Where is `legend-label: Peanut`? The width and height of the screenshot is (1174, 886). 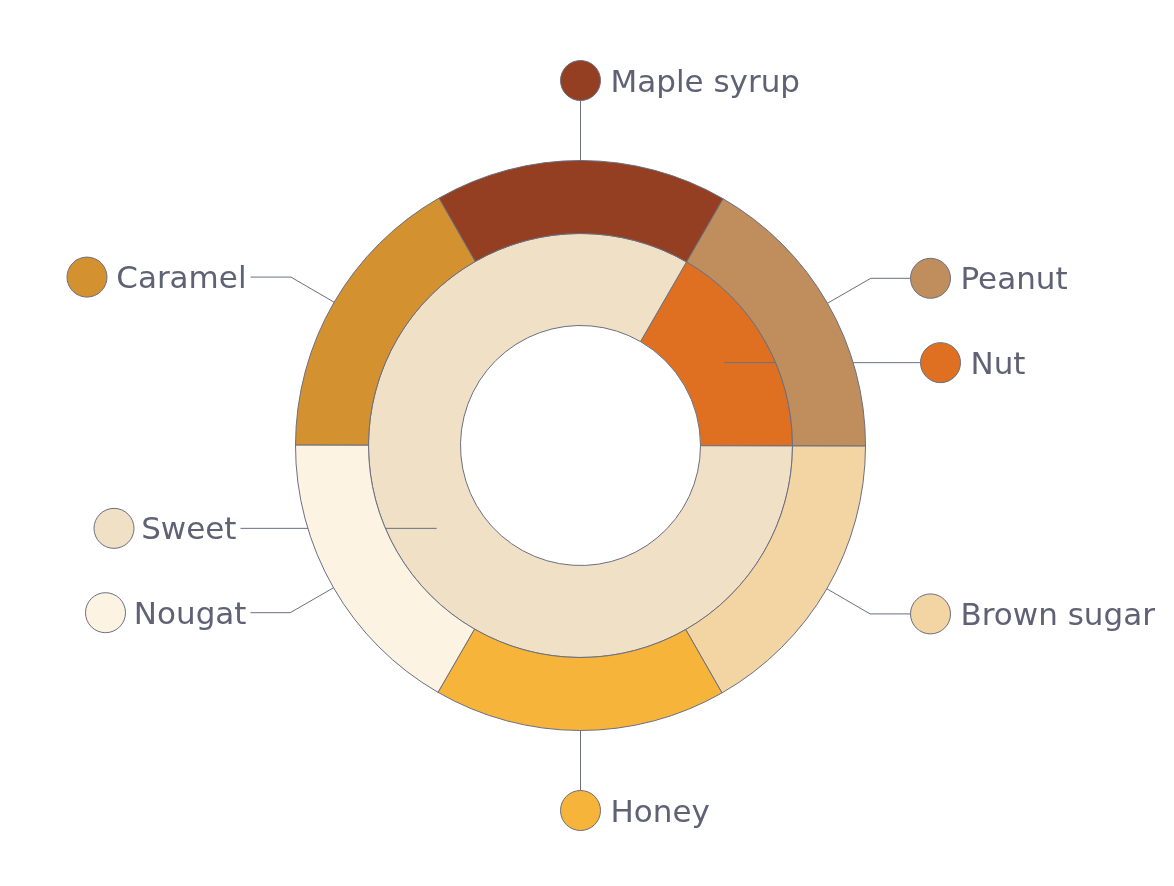
legend-label: Peanut is located at coordinates (1014, 278).